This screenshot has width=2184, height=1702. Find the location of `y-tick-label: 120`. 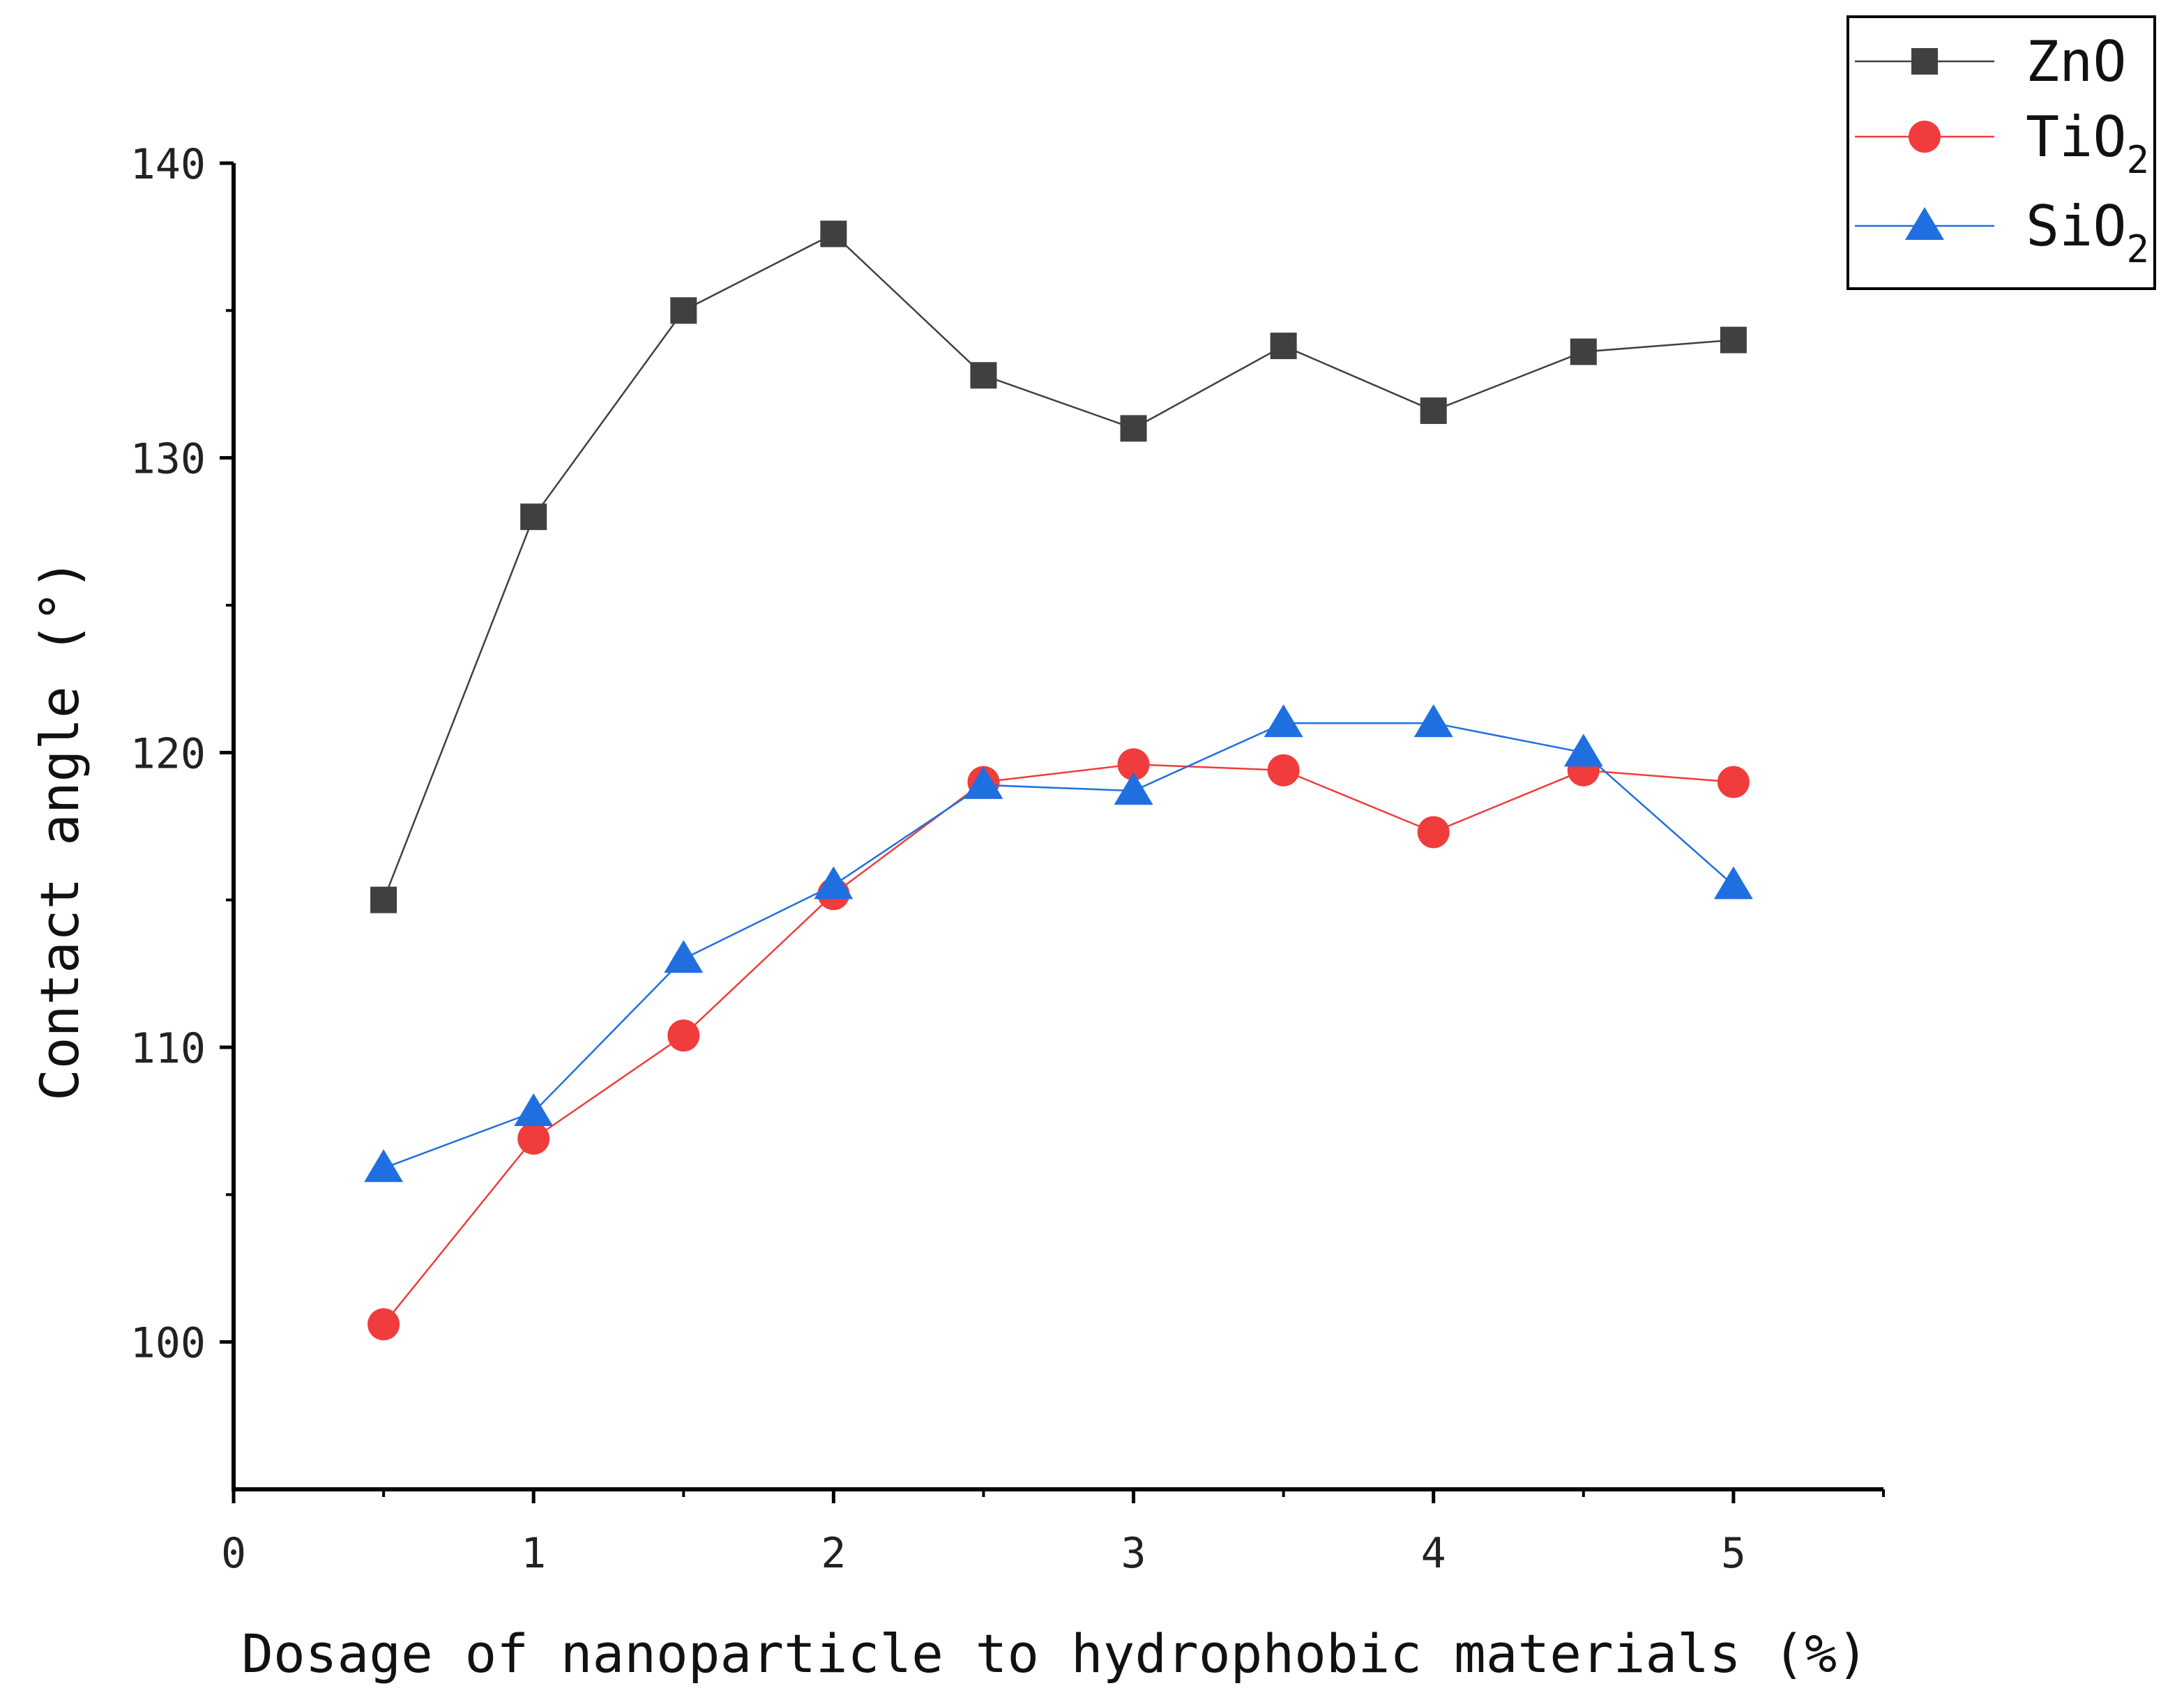

y-tick-label: 120 is located at coordinates (168, 753).